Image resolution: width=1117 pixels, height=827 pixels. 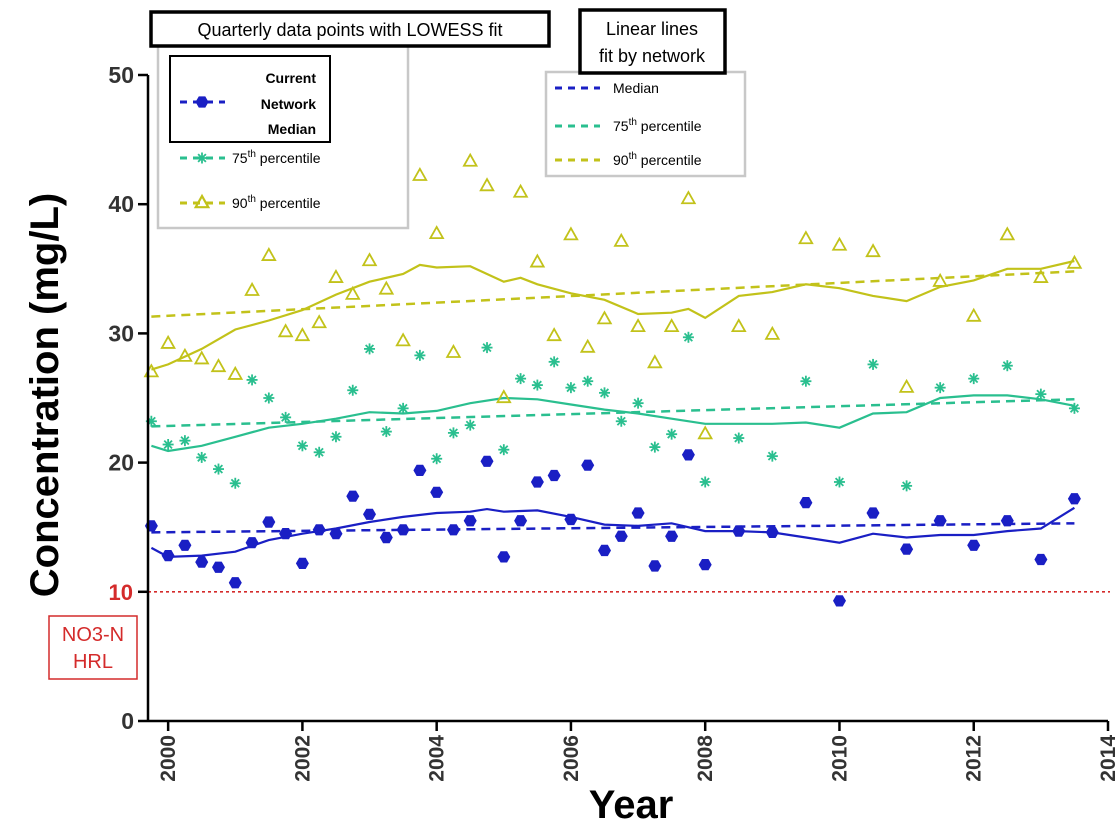 What do you see at coordinates (613, 528) in the screenshot?
I see `median-linear-fit` at bounding box center [613, 528].